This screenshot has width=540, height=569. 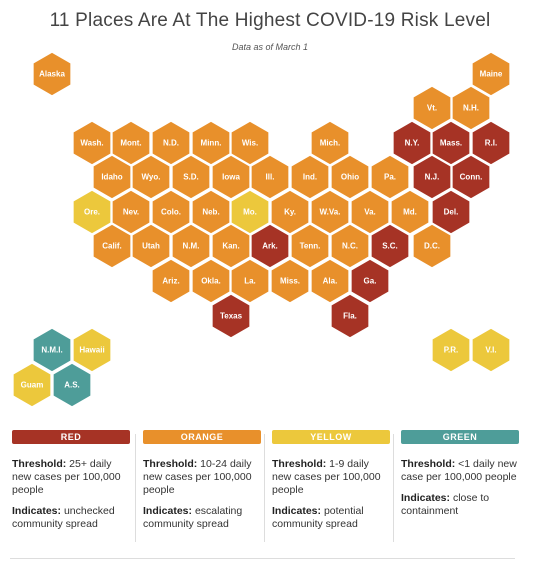 I want to click on hex-shape-neb, so click(x=211, y=212).